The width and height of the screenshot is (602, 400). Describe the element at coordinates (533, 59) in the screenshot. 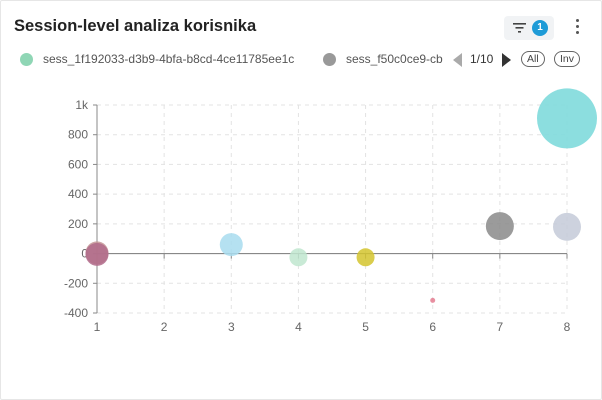

I see `select-all-button: All` at that location.